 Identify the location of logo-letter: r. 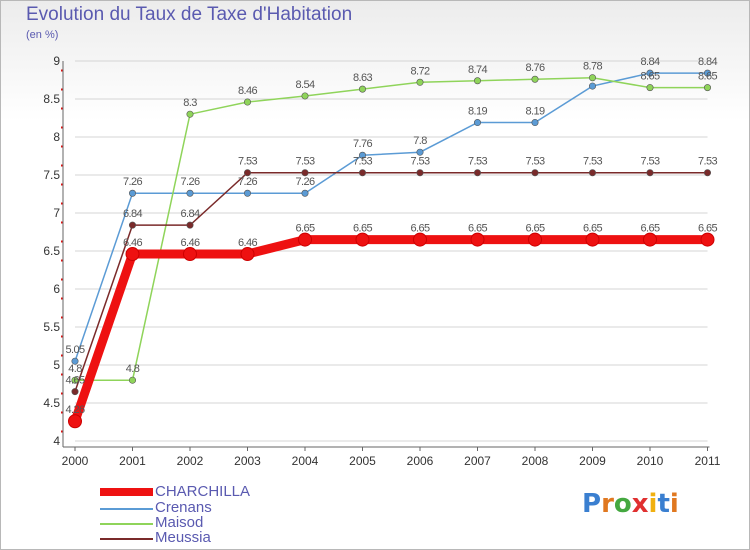
(607, 504).